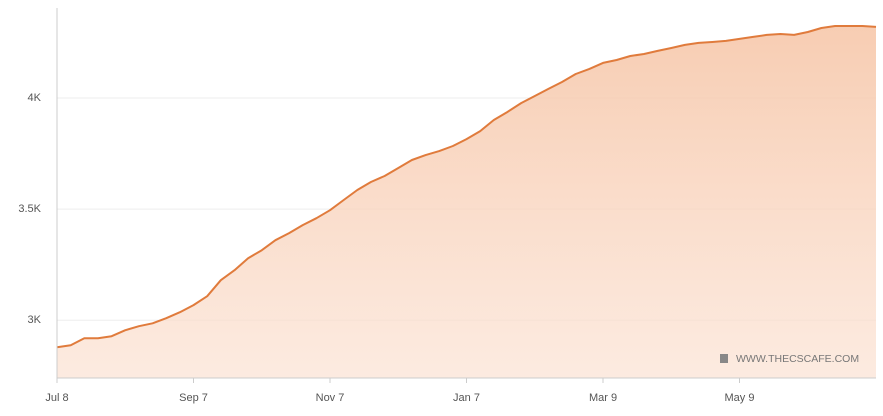  What do you see at coordinates (35, 320) in the screenshot?
I see `y-tick-label: 3K` at bounding box center [35, 320].